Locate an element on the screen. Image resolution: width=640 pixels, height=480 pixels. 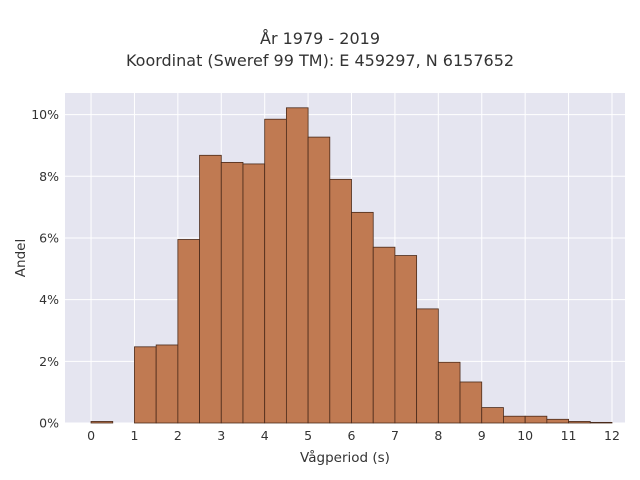
y-tick-label: 8% is located at coordinates (49, 176).